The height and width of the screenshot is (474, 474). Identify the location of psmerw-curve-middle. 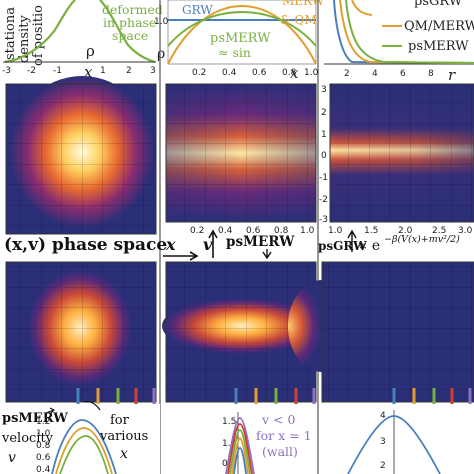
(242, 28).